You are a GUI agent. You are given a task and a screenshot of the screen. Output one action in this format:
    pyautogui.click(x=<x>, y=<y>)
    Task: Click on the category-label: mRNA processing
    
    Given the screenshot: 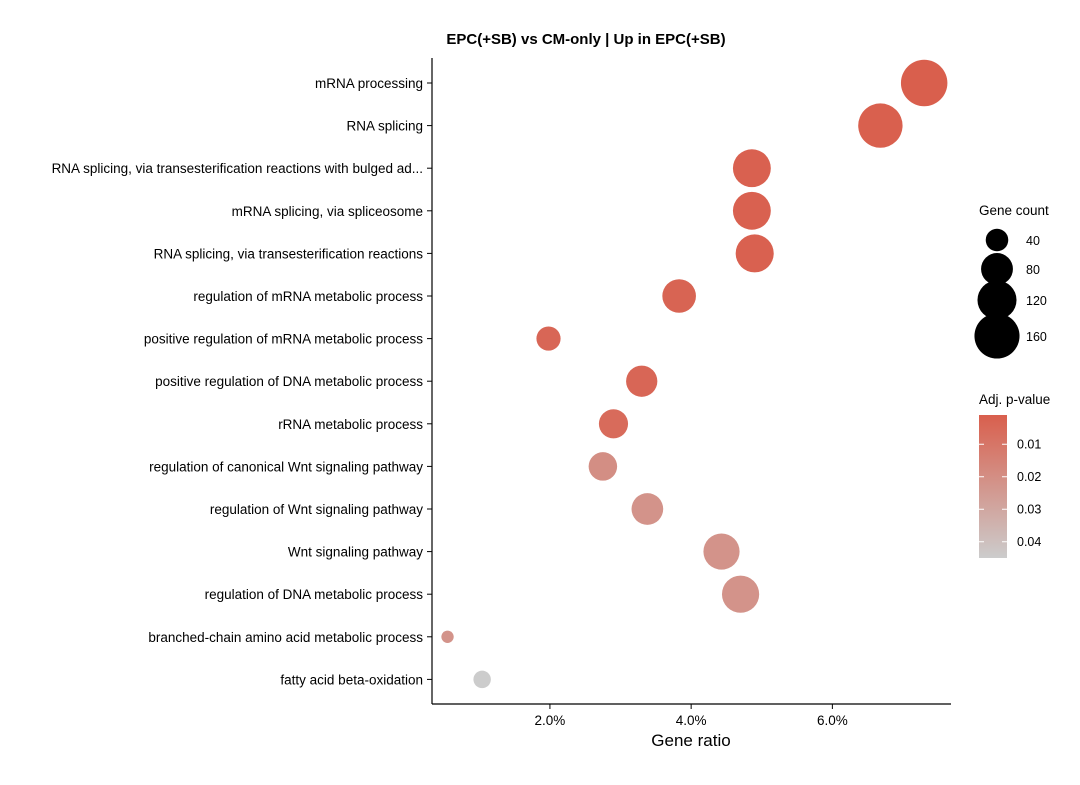 What is the action you would take?
    pyautogui.click(x=369, y=83)
    